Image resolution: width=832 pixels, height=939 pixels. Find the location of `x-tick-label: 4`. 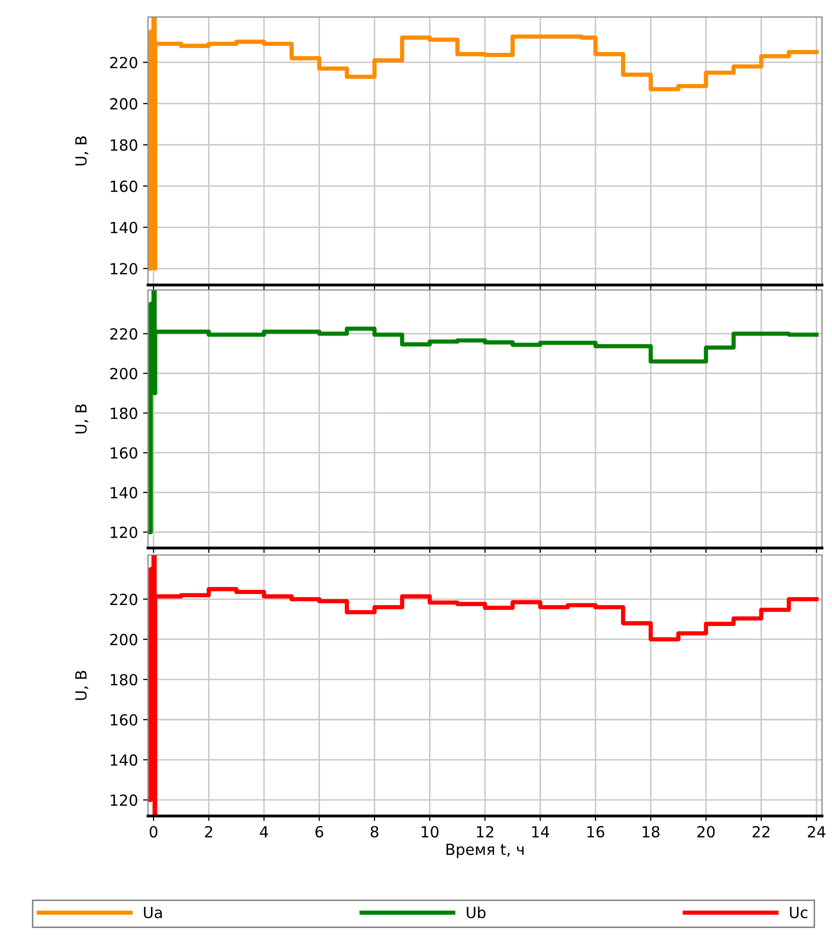

x-tick-label: 4 is located at coordinates (264, 832).